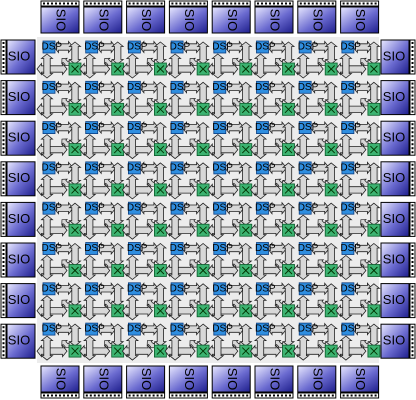  I want to click on sio-bottom-1: SIO, so click(103, 382).